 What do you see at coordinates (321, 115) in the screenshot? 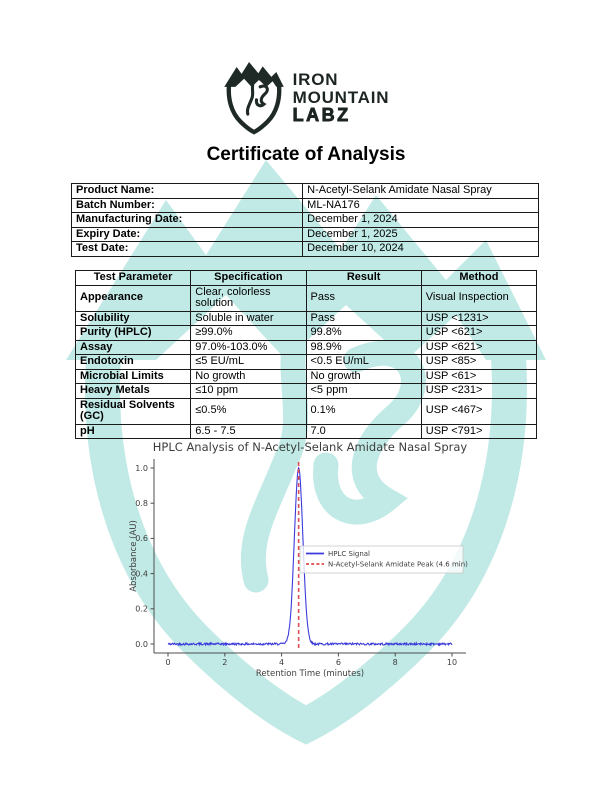
I see `brand-line-labz: LABZ` at bounding box center [321, 115].